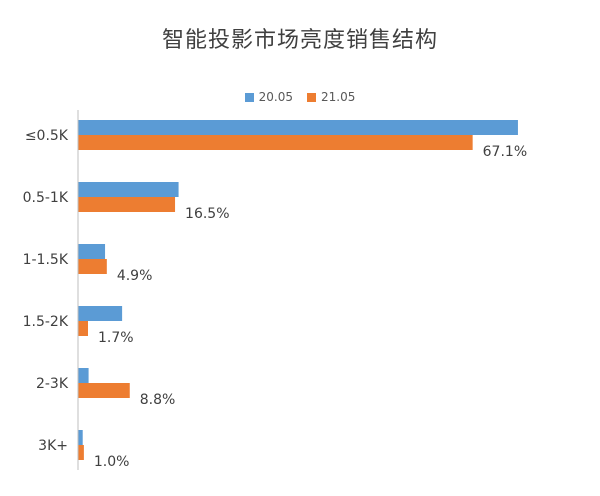 This screenshot has width=600, height=496. I want to click on legend-item-series-1: 20.05, so click(268, 97).